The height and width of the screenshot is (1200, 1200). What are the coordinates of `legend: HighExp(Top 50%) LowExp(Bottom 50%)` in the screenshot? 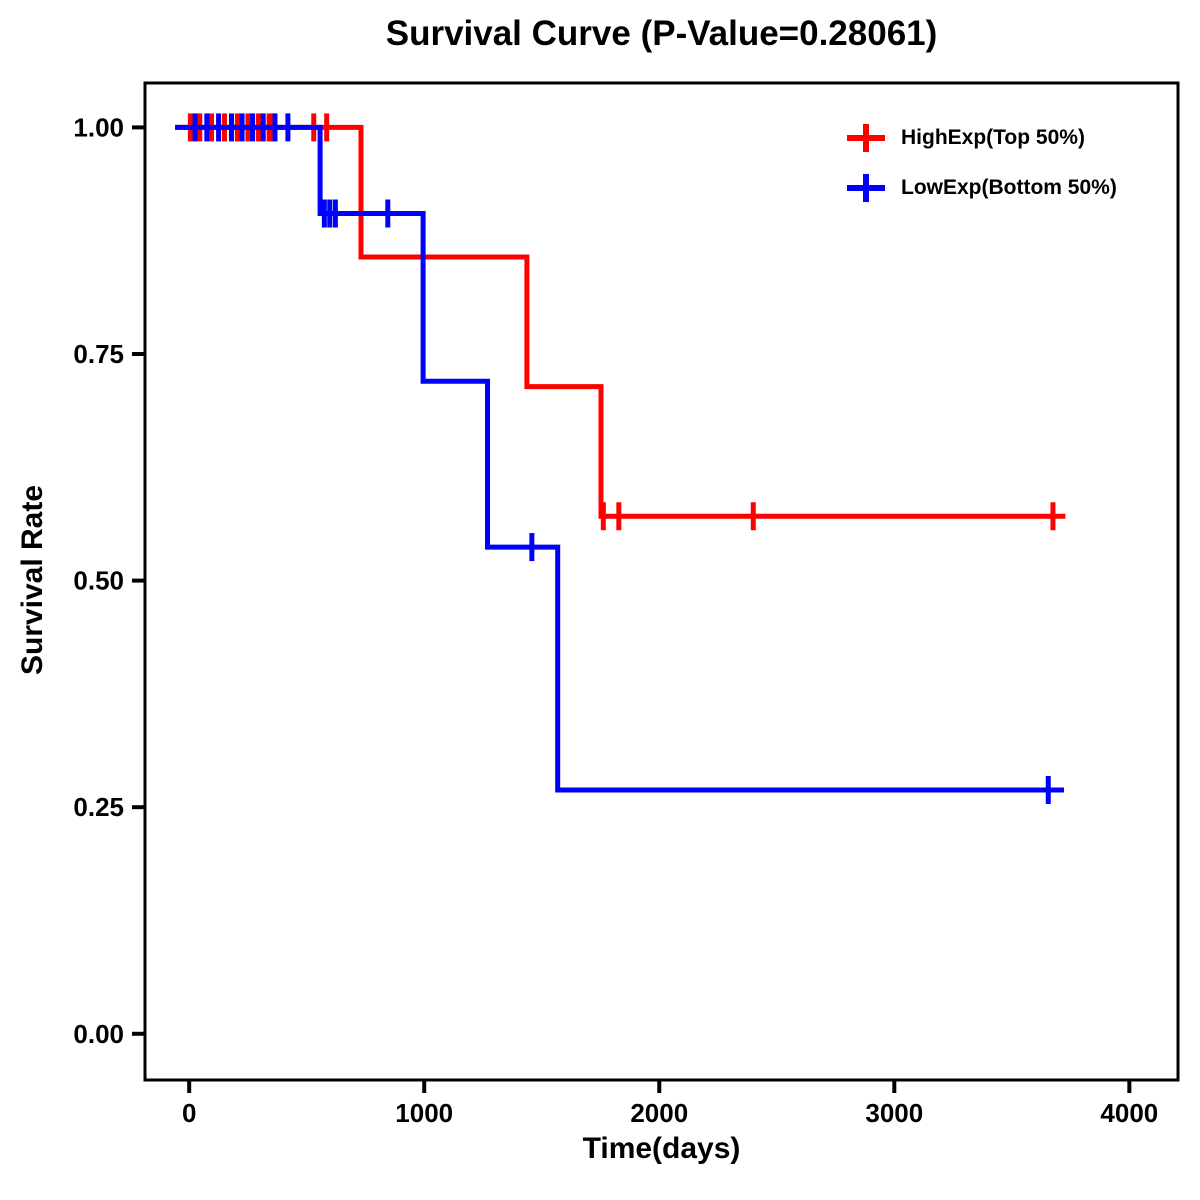 It's located at (980, 163).